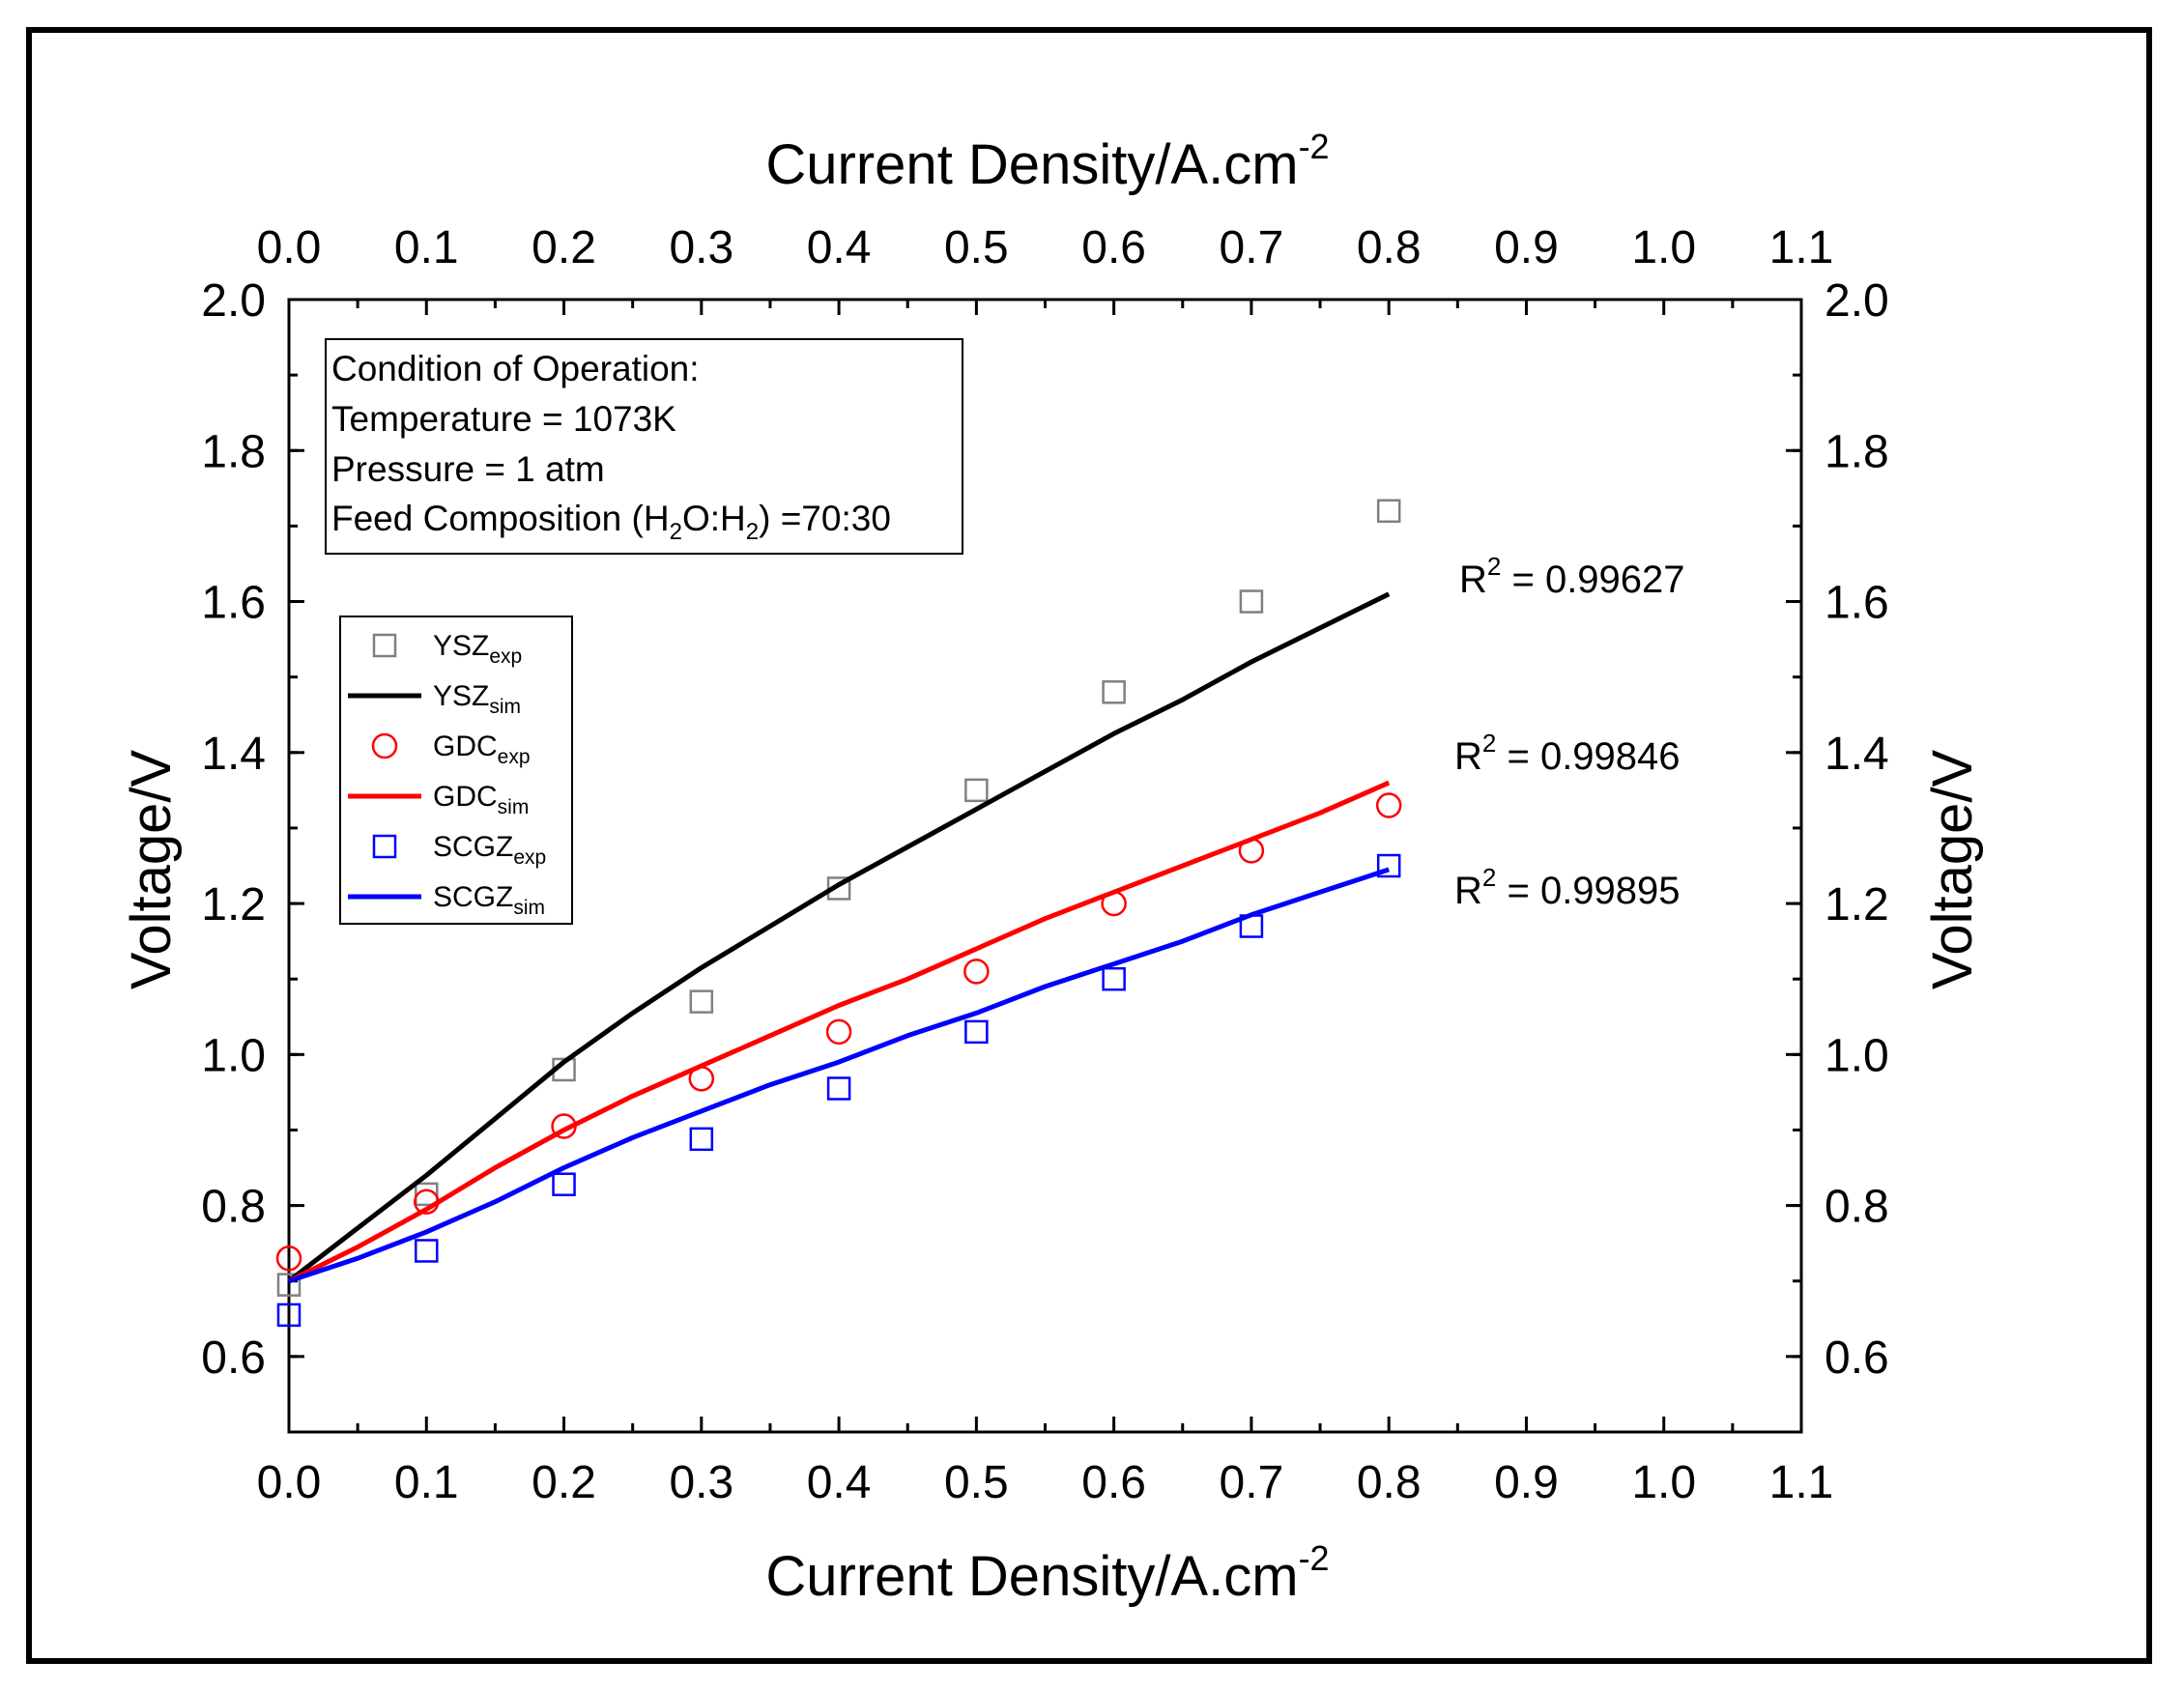 Image resolution: width=2184 pixels, height=1690 pixels. What do you see at coordinates (1252, 247) in the screenshot?
I see `x-tick-label-top: 0.7` at bounding box center [1252, 247].